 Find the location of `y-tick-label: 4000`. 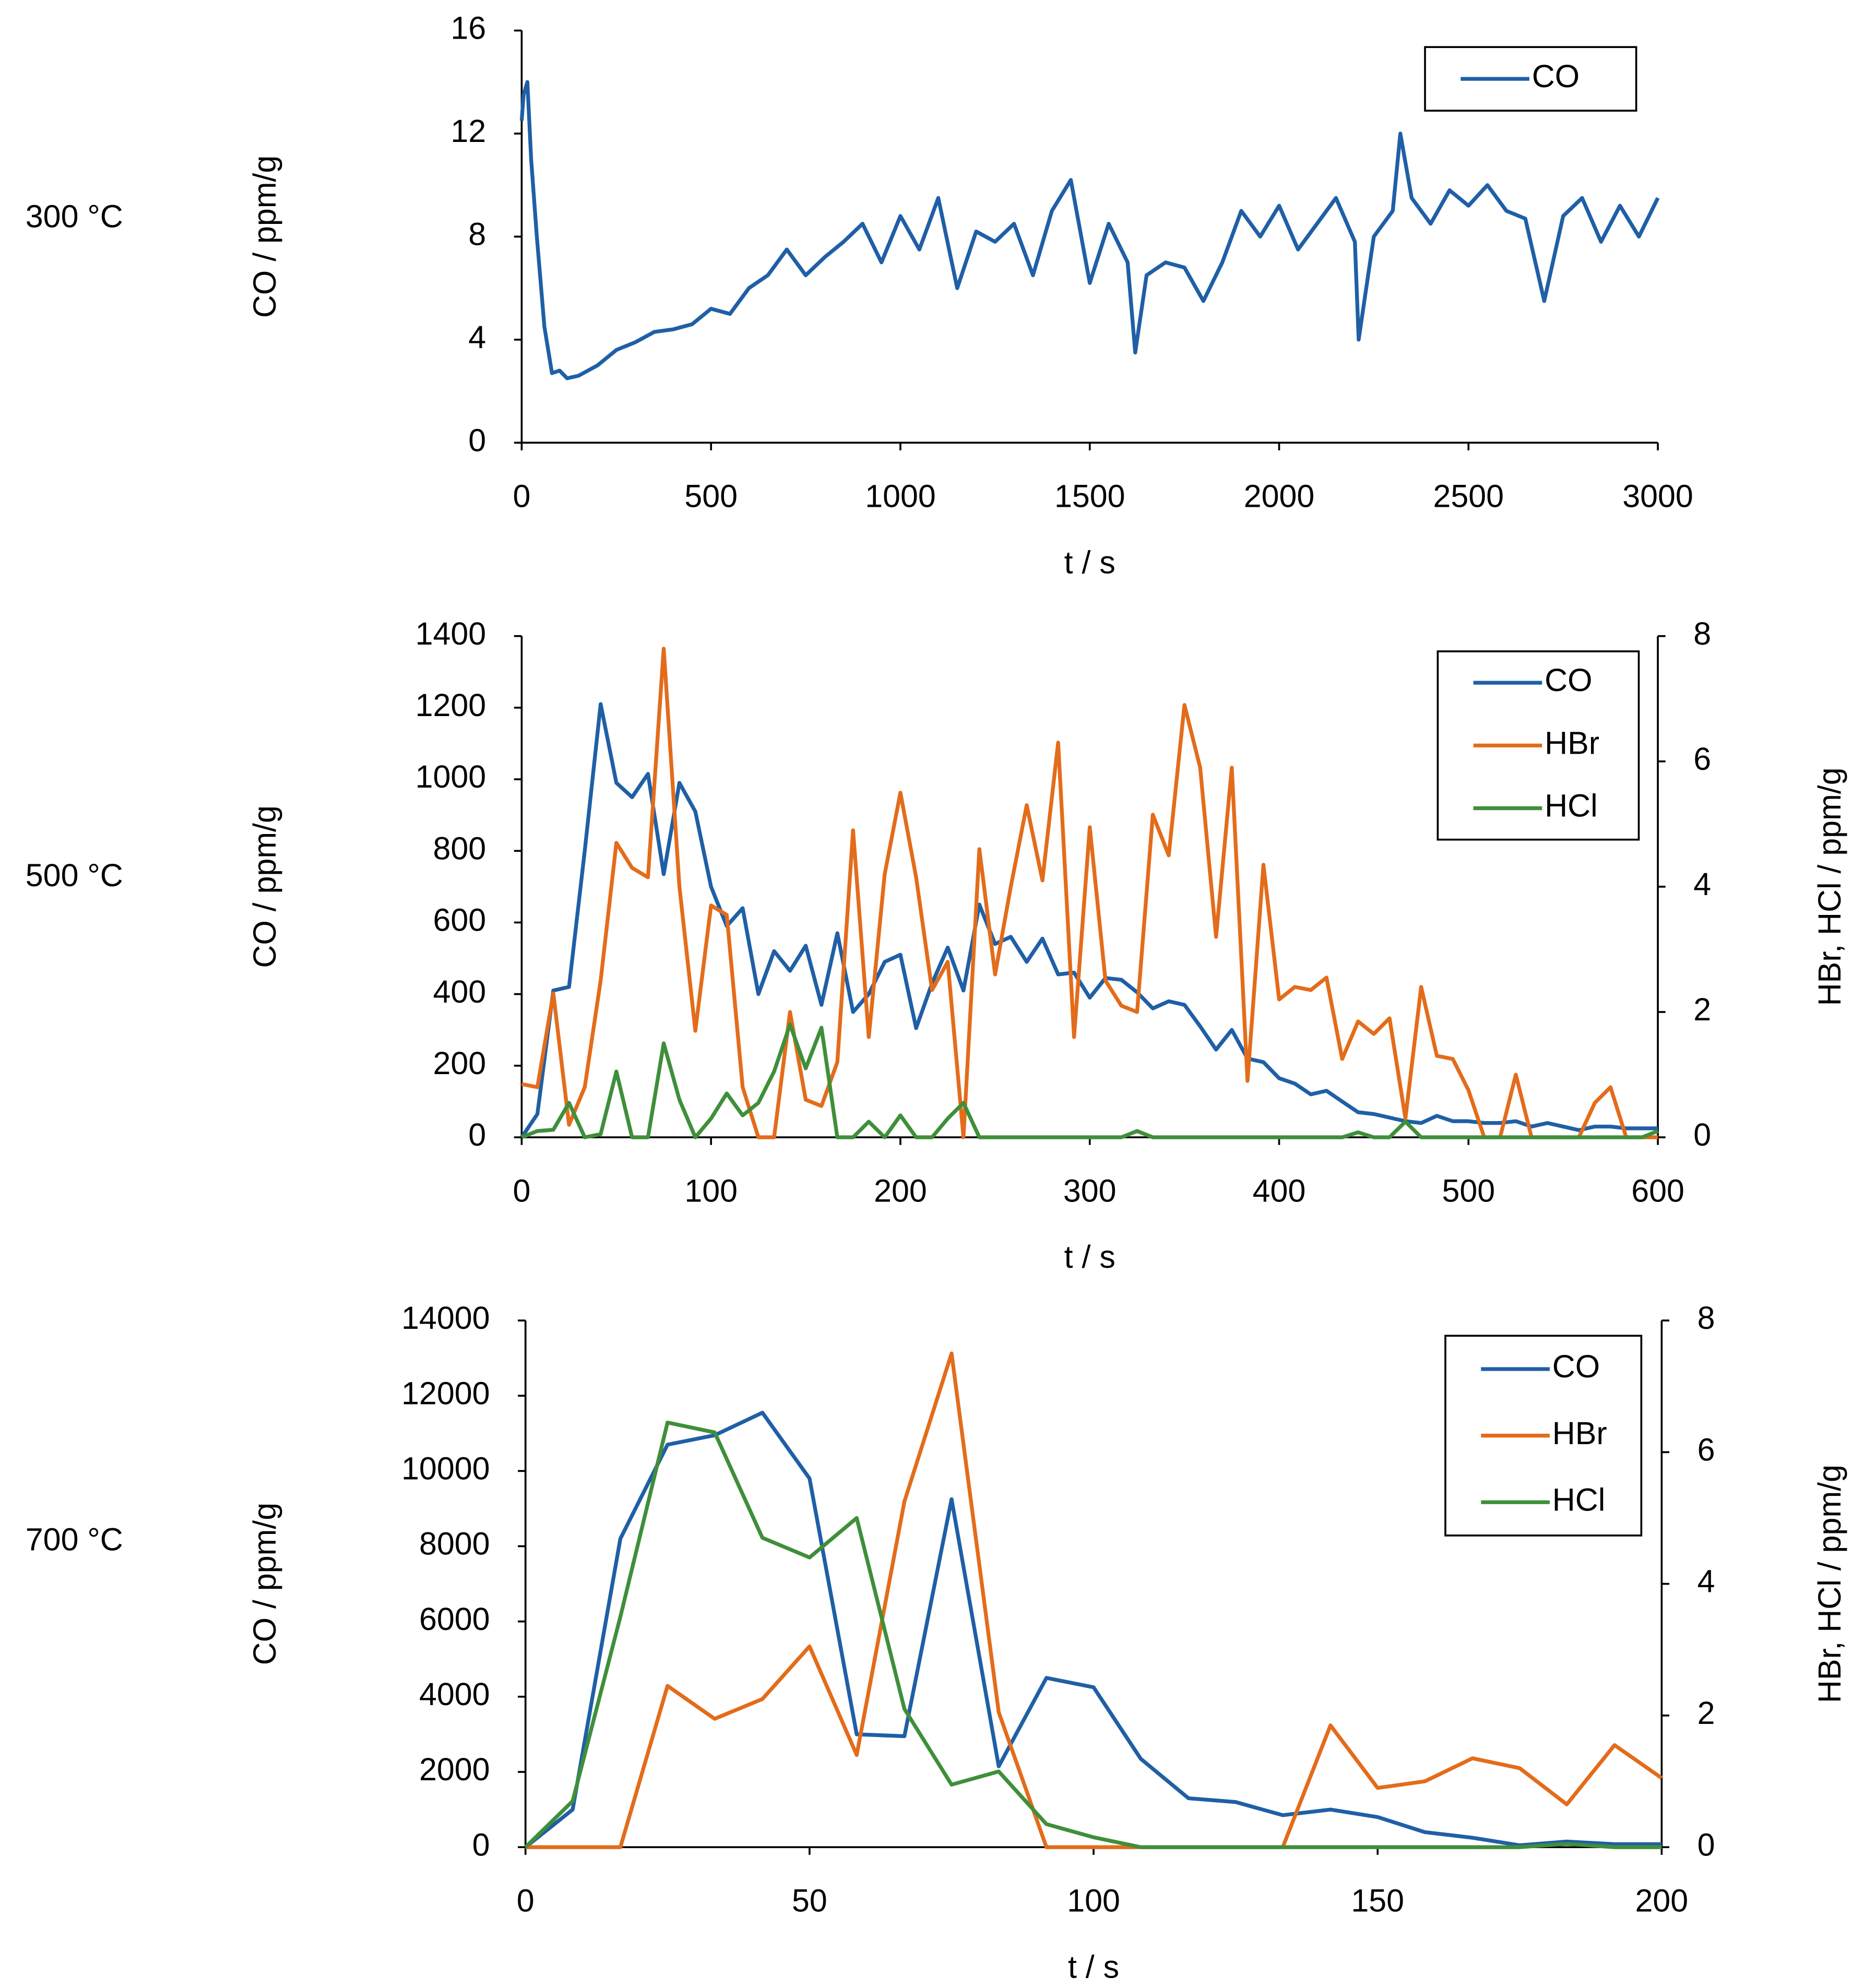

y-tick-label: 4000 is located at coordinates (454, 1694).